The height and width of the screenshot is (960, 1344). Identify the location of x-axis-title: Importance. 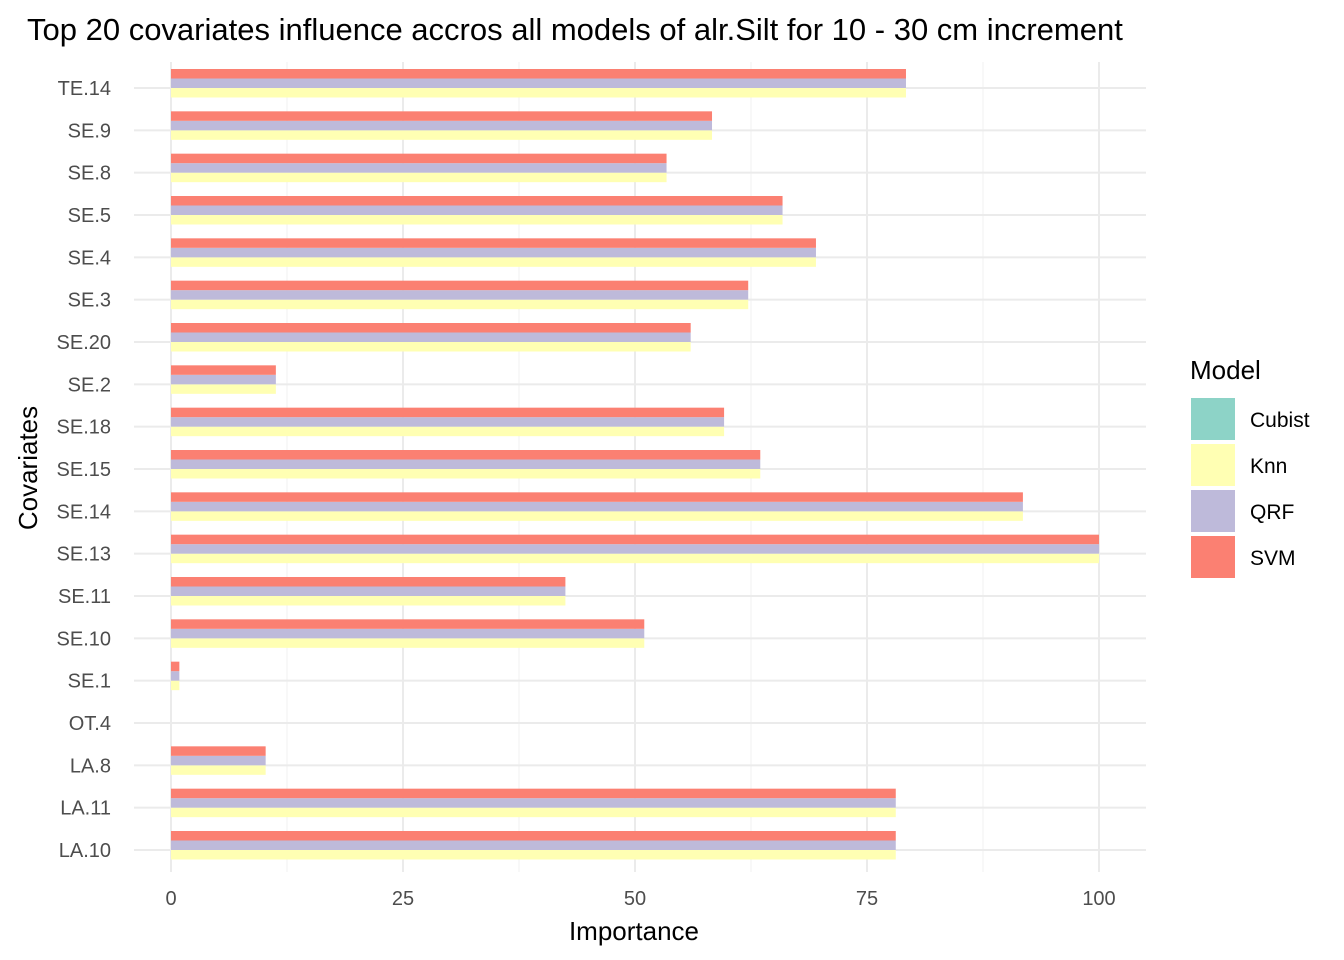
(634, 931).